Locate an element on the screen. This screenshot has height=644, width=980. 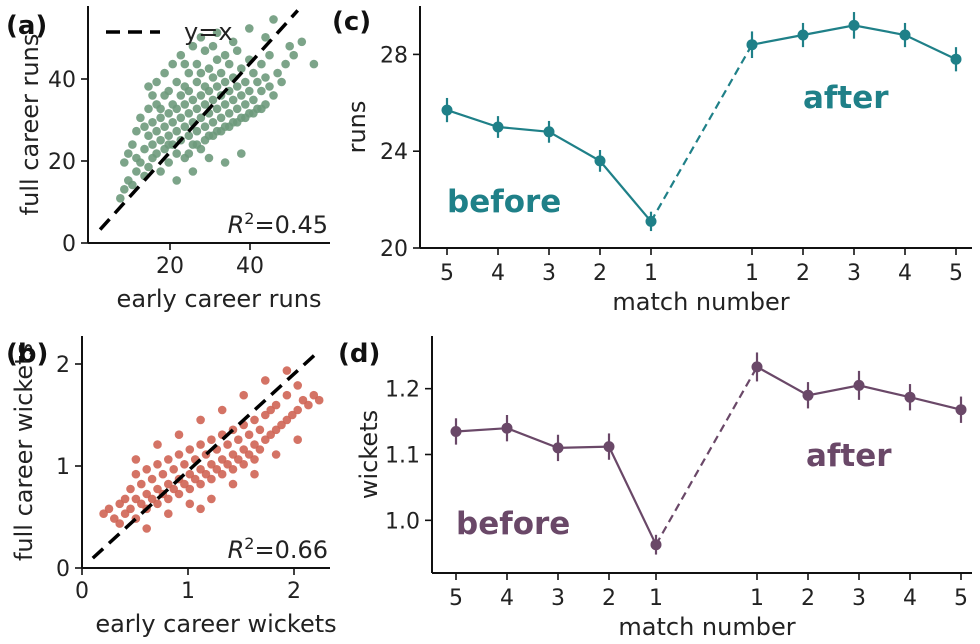
x-tick-label: 5 is located at coordinates (456, 598).